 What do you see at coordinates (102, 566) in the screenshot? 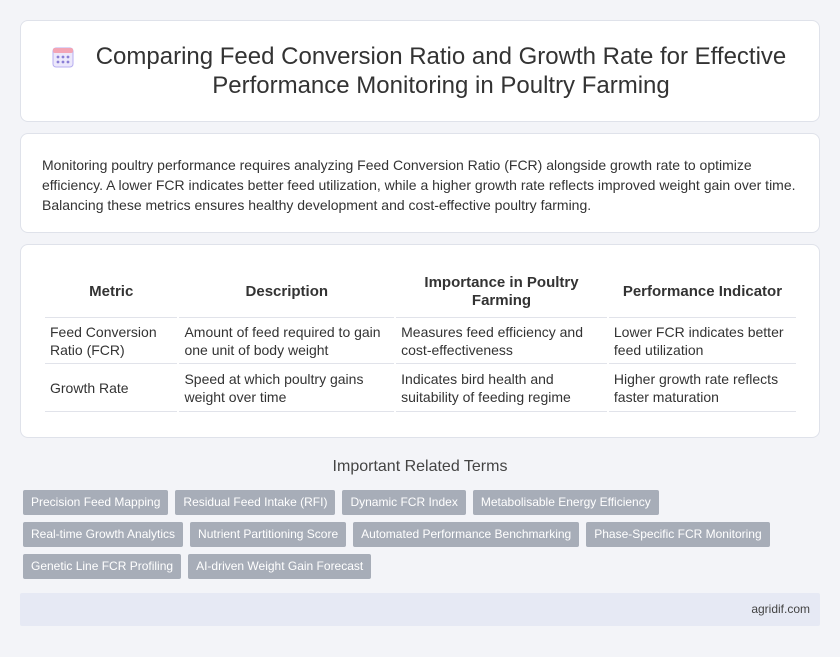
I see `term-tag: Genetic Line FCR Profiling` at bounding box center [102, 566].